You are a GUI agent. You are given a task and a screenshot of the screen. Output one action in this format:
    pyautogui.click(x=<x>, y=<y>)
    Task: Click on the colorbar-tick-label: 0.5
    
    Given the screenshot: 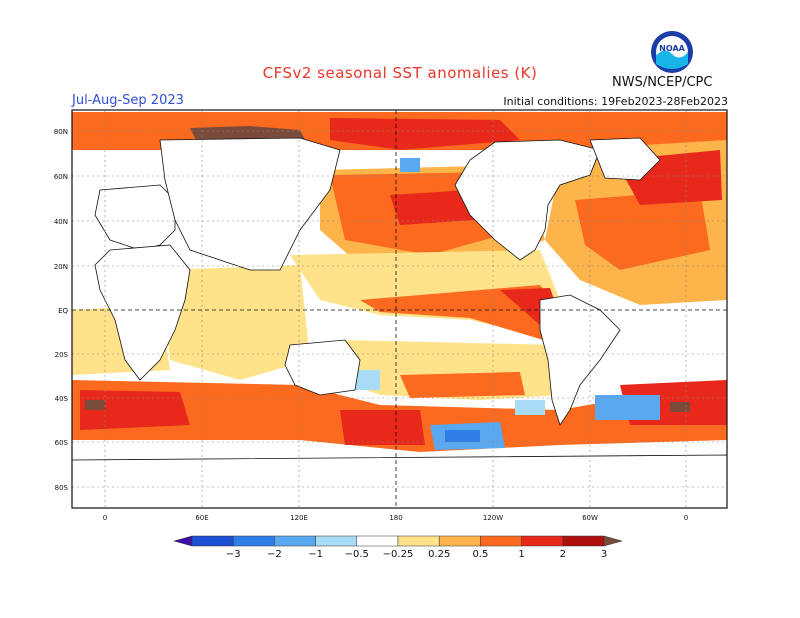 What is the action you would take?
    pyautogui.click(x=480, y=554)
    